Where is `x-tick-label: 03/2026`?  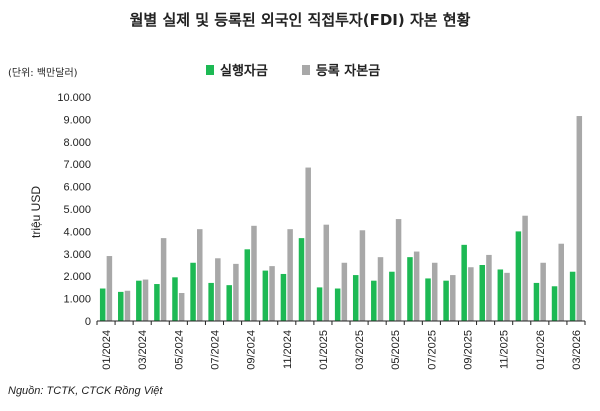 x-tick-label: 03/2026 is located at coordinates (577, 350).